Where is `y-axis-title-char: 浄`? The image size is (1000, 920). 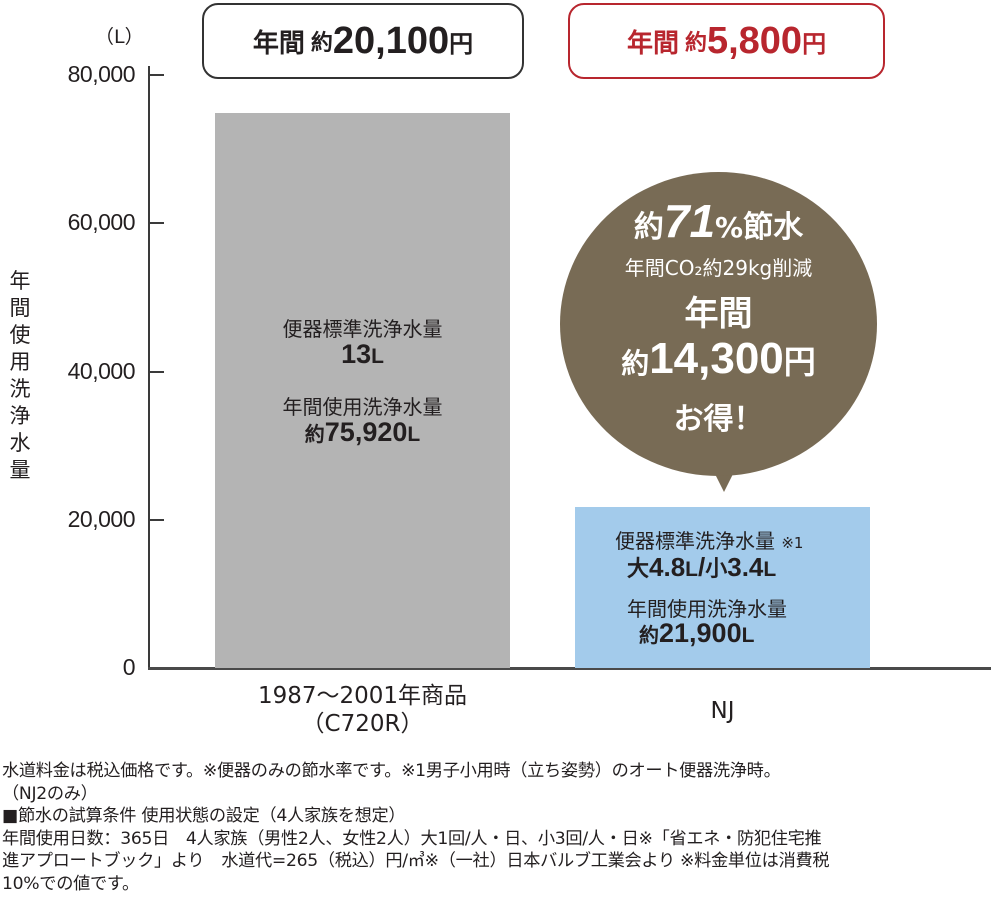 y-axis-title-char: 浄 is located at coordinates (20, 416).